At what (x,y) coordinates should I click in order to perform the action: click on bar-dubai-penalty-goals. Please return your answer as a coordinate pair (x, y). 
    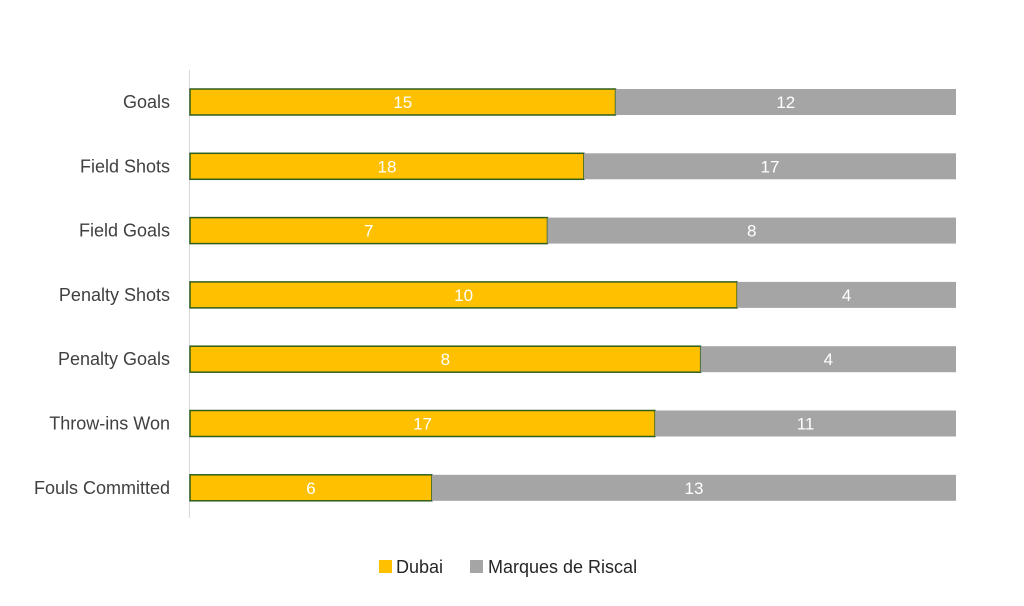
    Looking at the image, I should click on (445, 359).